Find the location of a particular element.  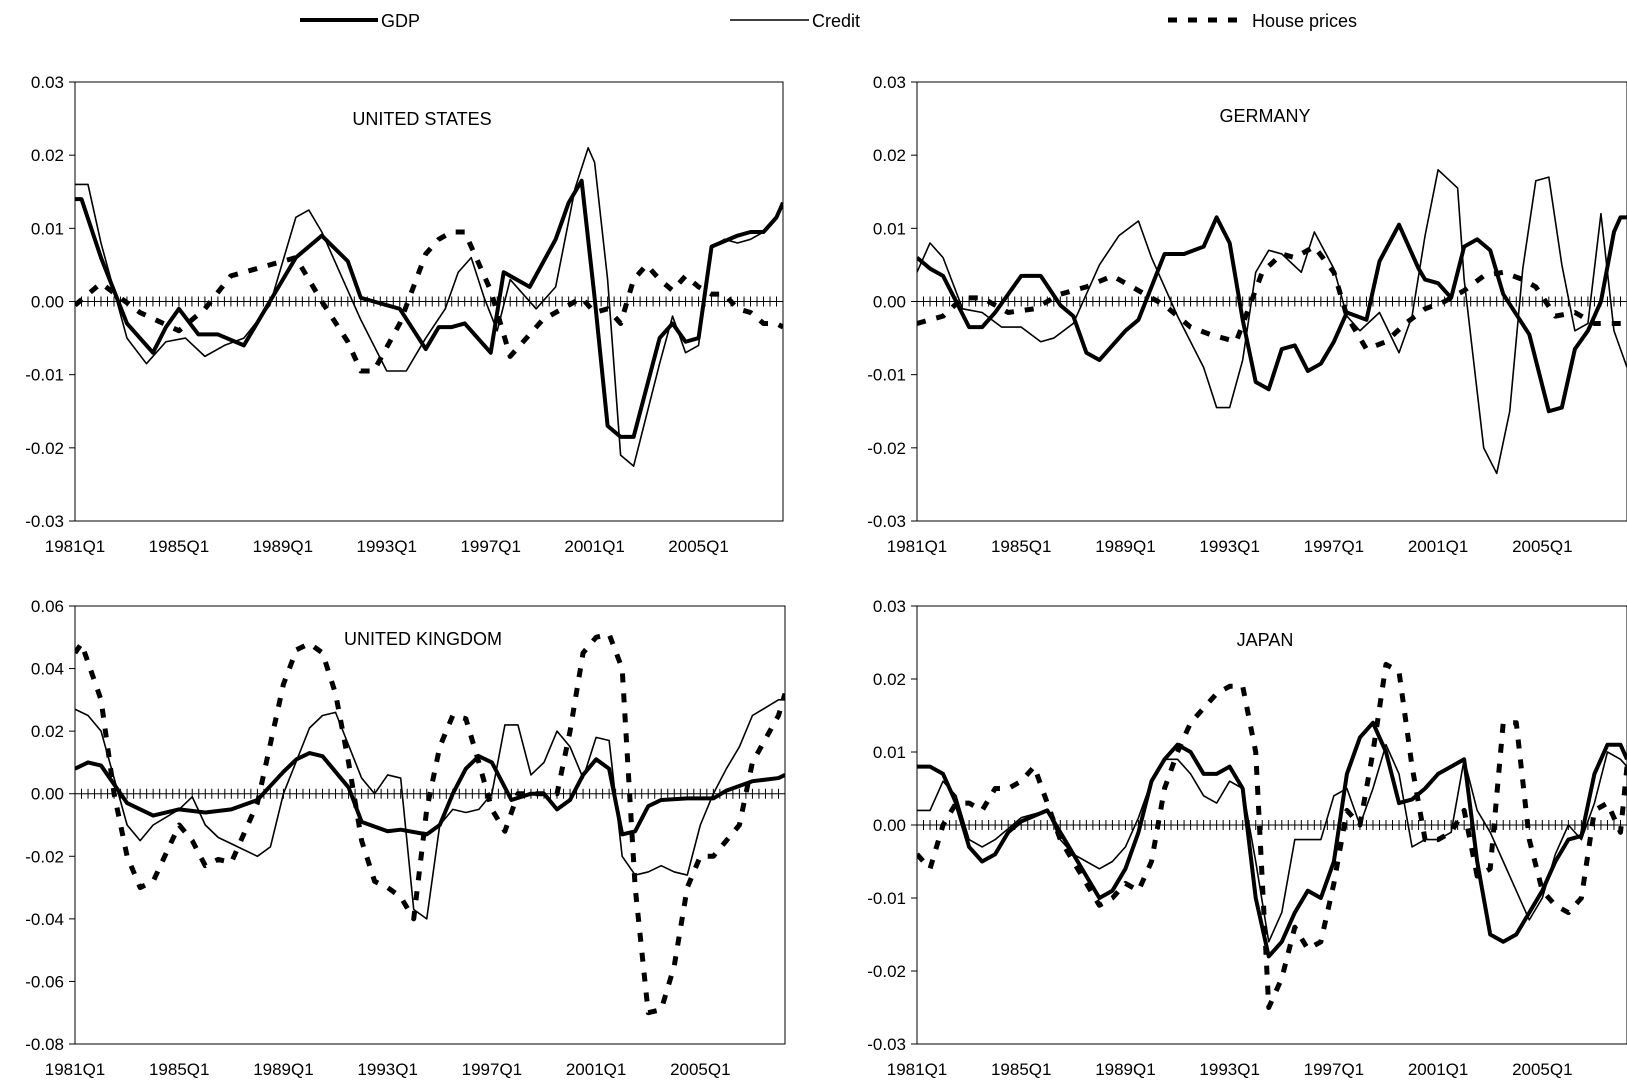

quarter-ticks is located at coordinates (1271, 301).